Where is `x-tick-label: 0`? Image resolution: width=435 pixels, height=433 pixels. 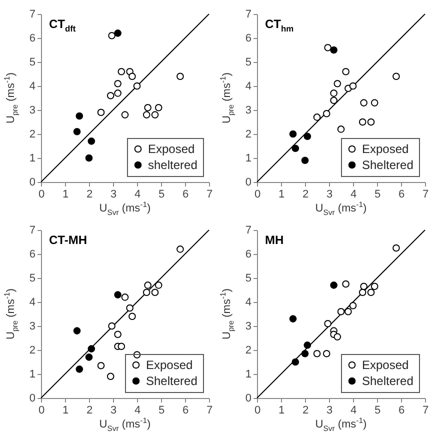 x-tick-label: 0 is located at coordinates (41, 194).